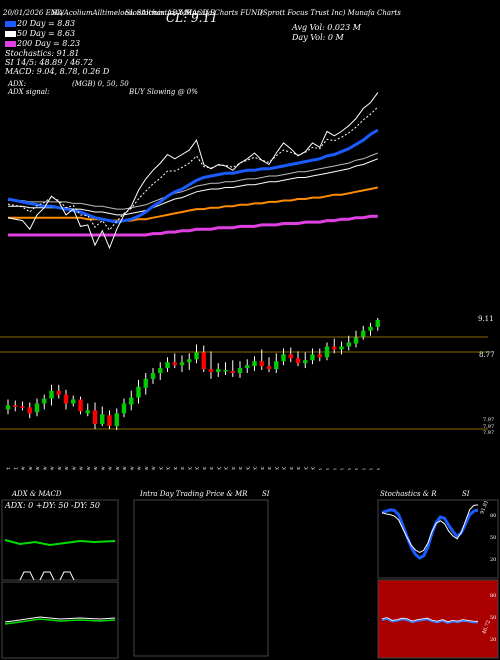  Describe the element at coordinates (103, 468) in the screenshot. I see `date-label: 18 Nov` at that location.